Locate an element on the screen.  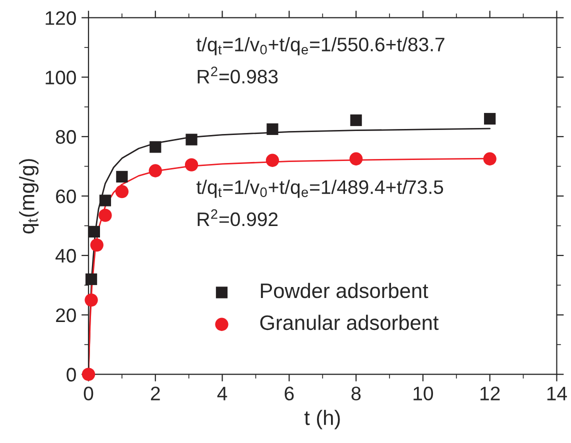
x-tick-label: 4 is located at coordinates (222, 393).